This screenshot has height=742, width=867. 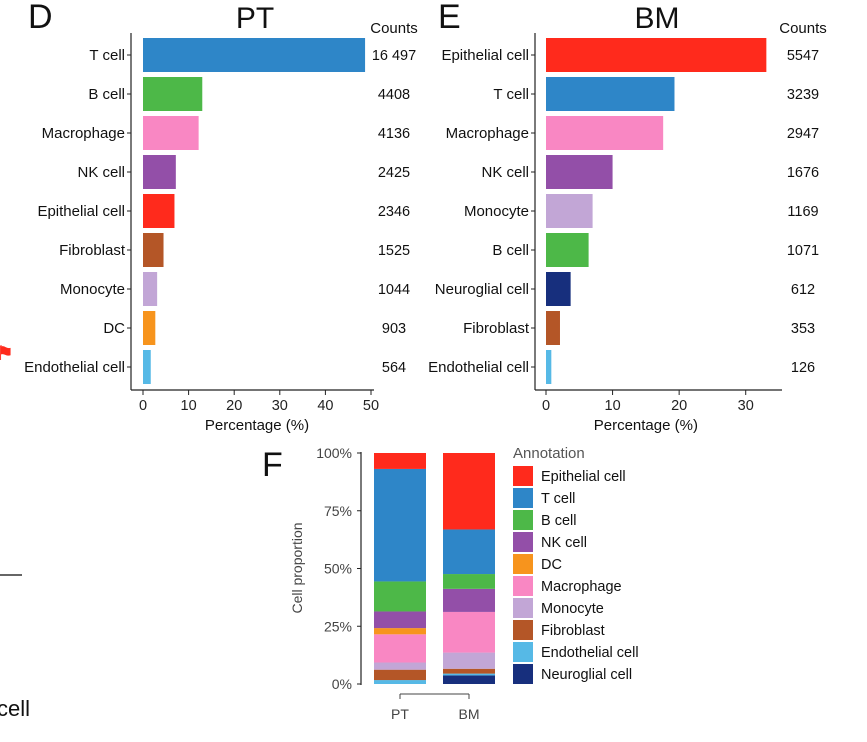 What do you see at coordinates (400, 620) in the screenshot?
I see `f-segment-pt-nk-cell` at bounding box center [400, 620].